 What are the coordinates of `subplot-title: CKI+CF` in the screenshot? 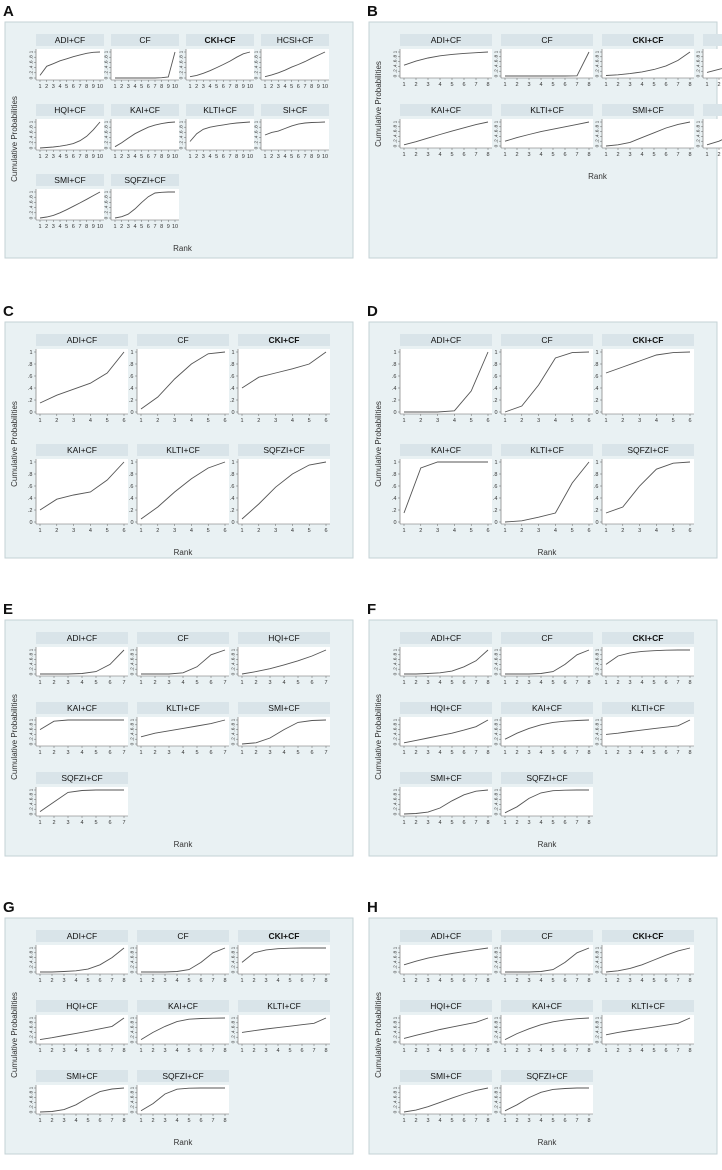 It's located at (648, 936).